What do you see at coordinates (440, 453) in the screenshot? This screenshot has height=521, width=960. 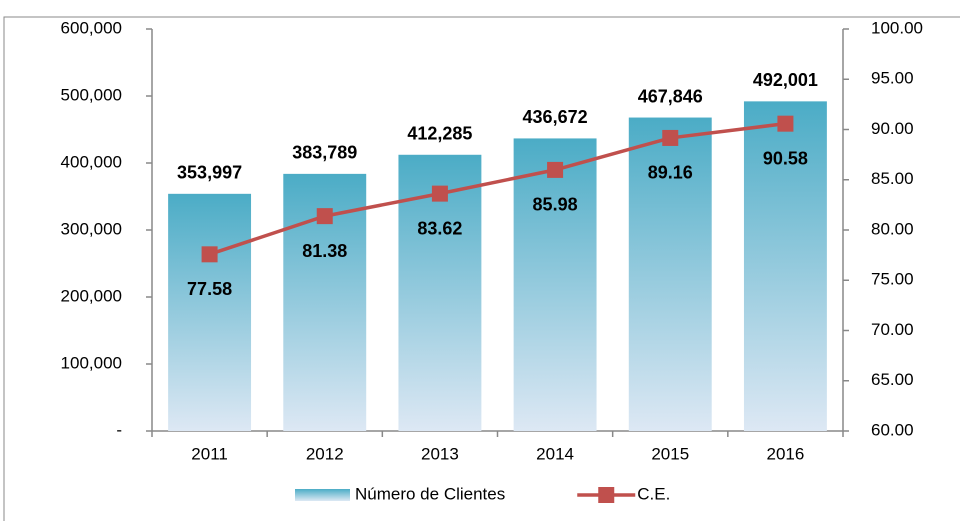 I see `x-tick-label: 2013` at bounding box center [440, 453].